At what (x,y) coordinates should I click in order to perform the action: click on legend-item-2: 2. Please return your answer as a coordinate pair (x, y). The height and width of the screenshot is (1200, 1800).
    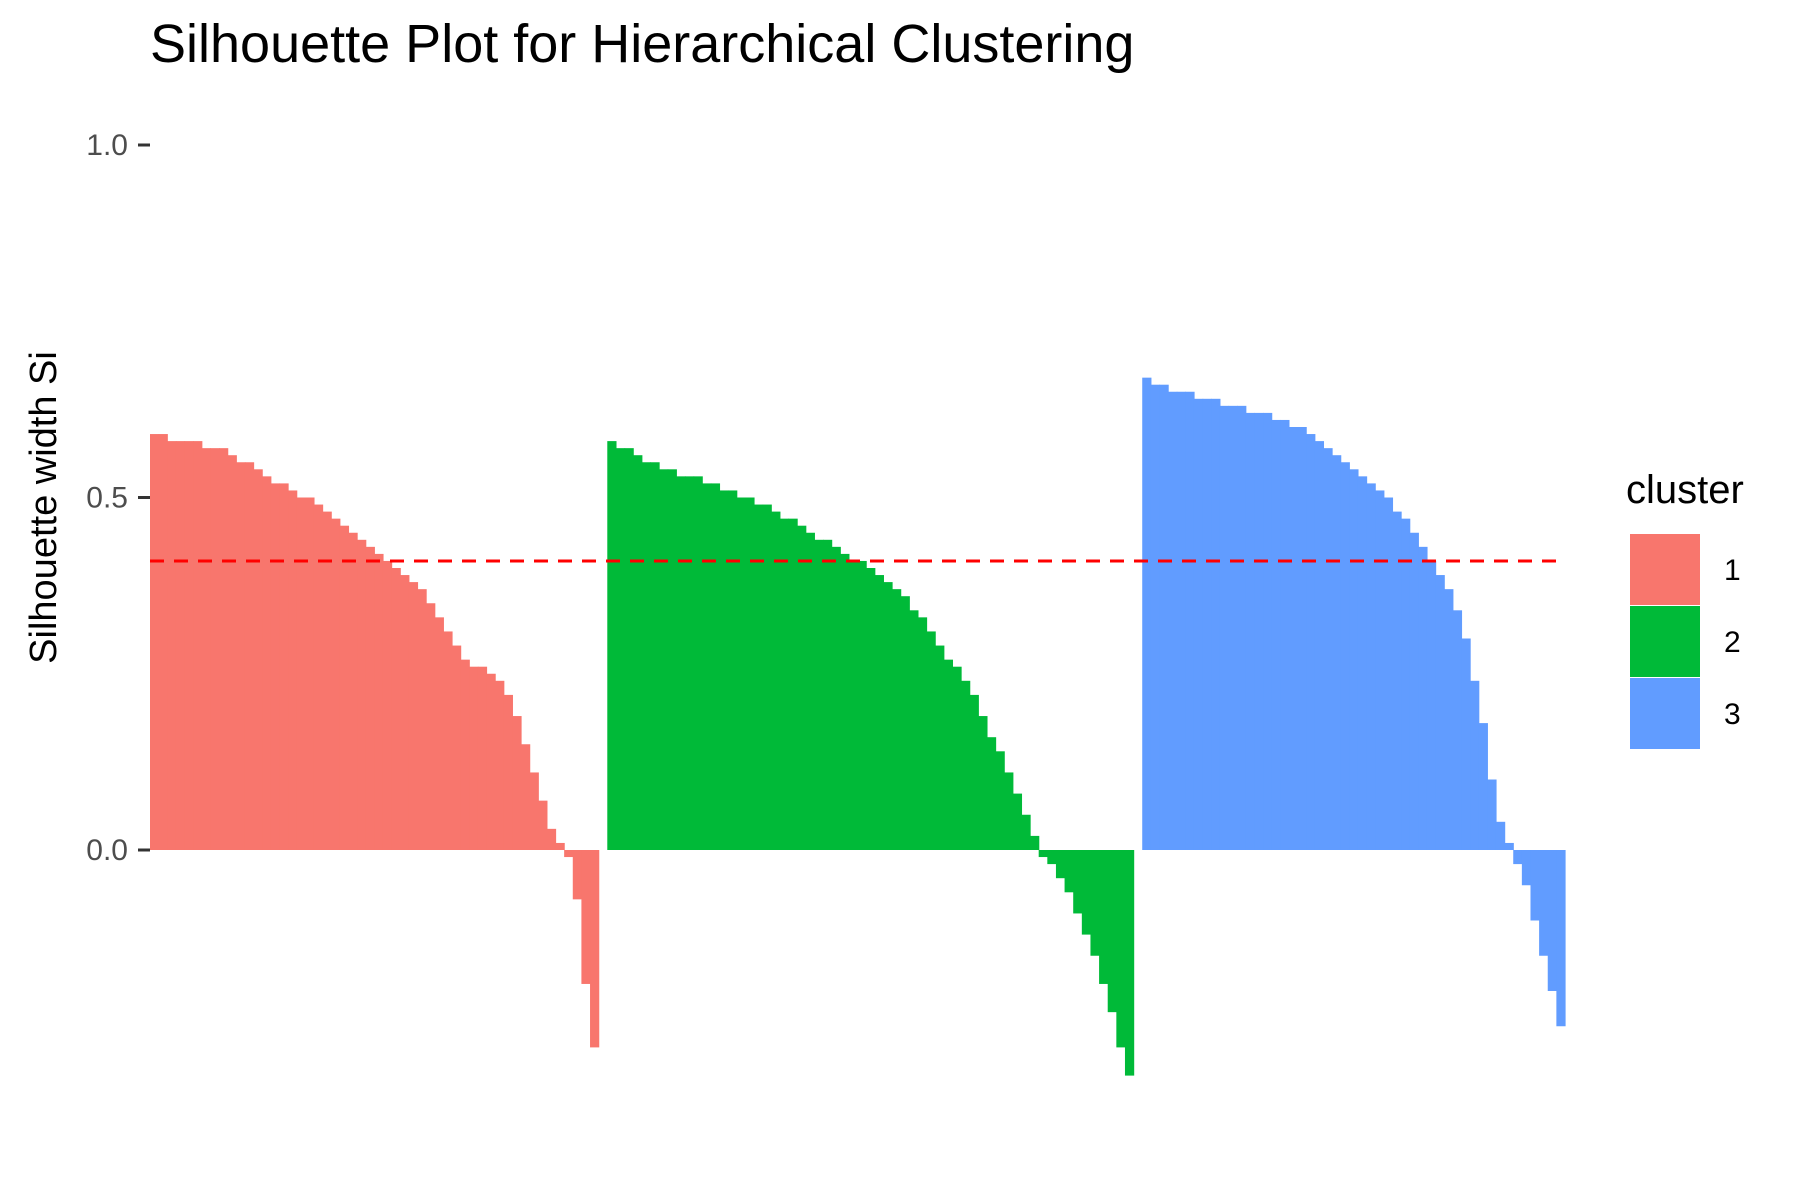
    Looking at the image, I should click on (1685, 641).